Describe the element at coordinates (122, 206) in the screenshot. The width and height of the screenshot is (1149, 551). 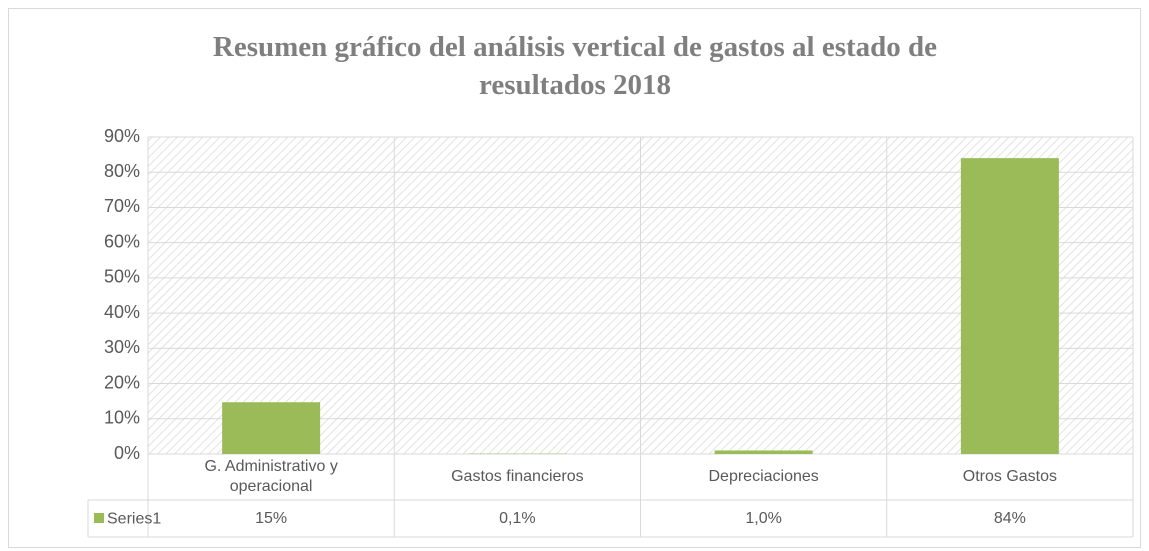
I see `y-tick-label: 70%` at that location.